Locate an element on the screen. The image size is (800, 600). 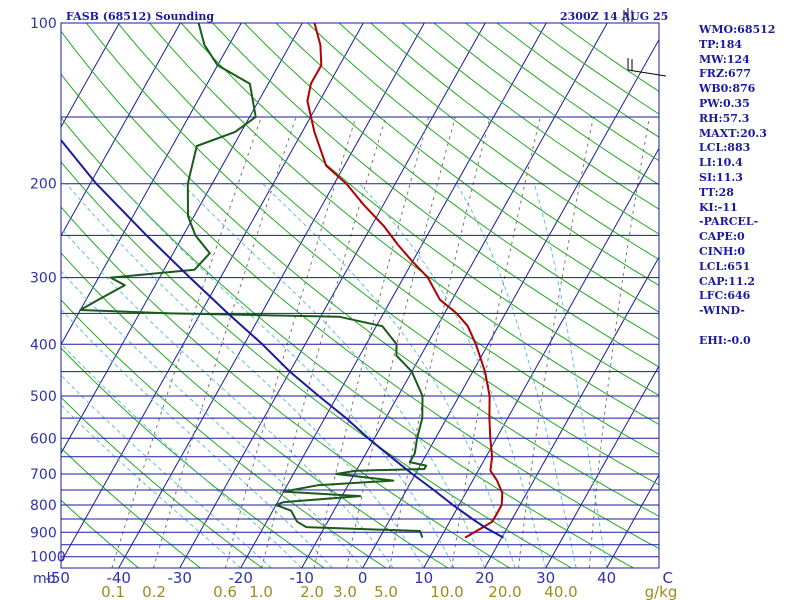
pressure-unit-label: mb is located at coordinates (44, 579).